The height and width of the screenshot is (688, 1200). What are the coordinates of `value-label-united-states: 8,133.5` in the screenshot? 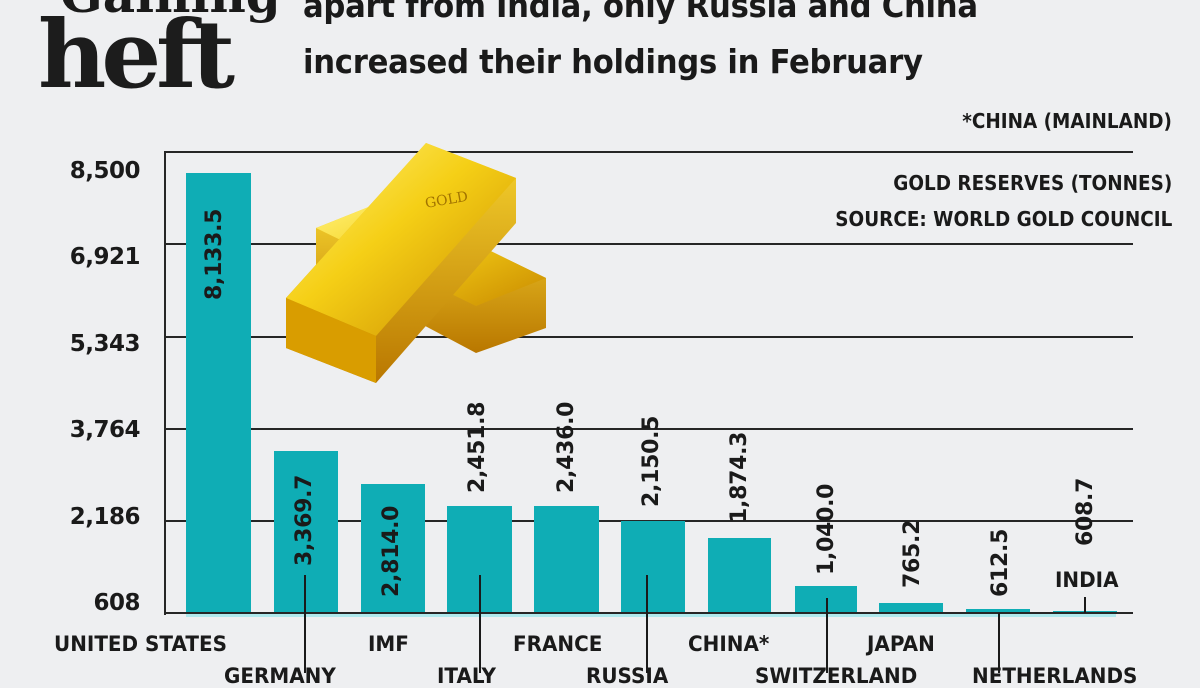 It's located at (214, 254).